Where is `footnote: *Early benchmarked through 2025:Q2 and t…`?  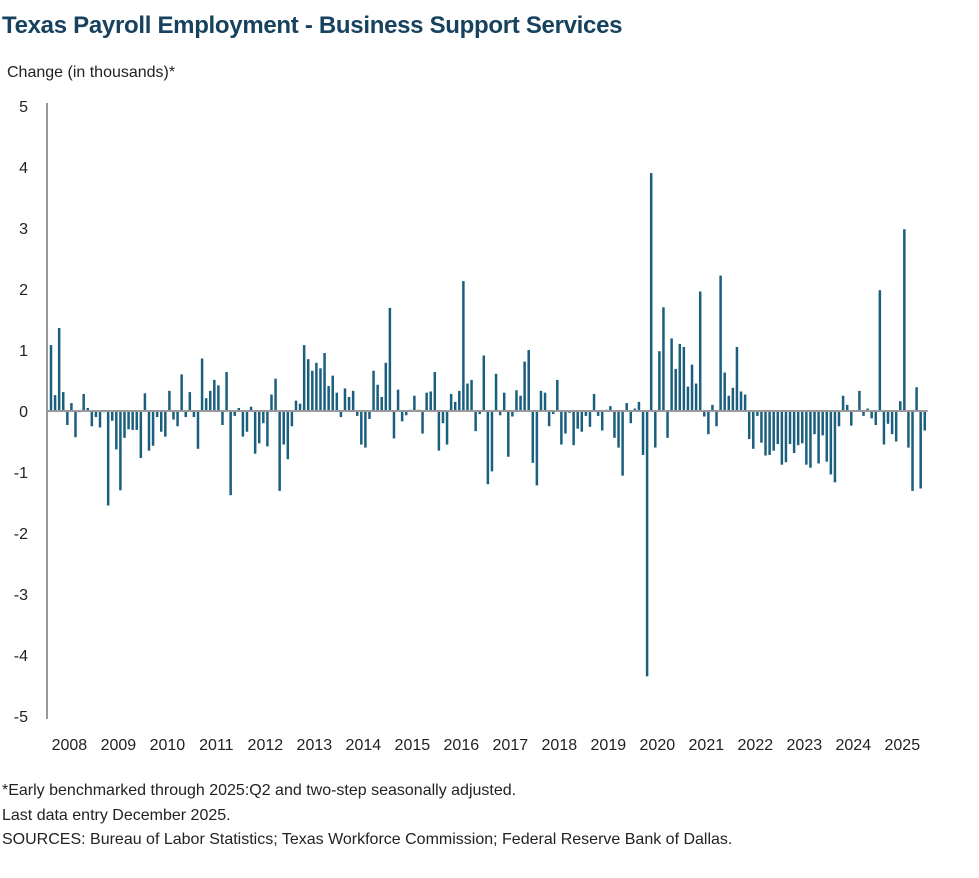
footnote: *Early benchmarked through 2025:Q2 and t… is located at coordinates (259, 790).